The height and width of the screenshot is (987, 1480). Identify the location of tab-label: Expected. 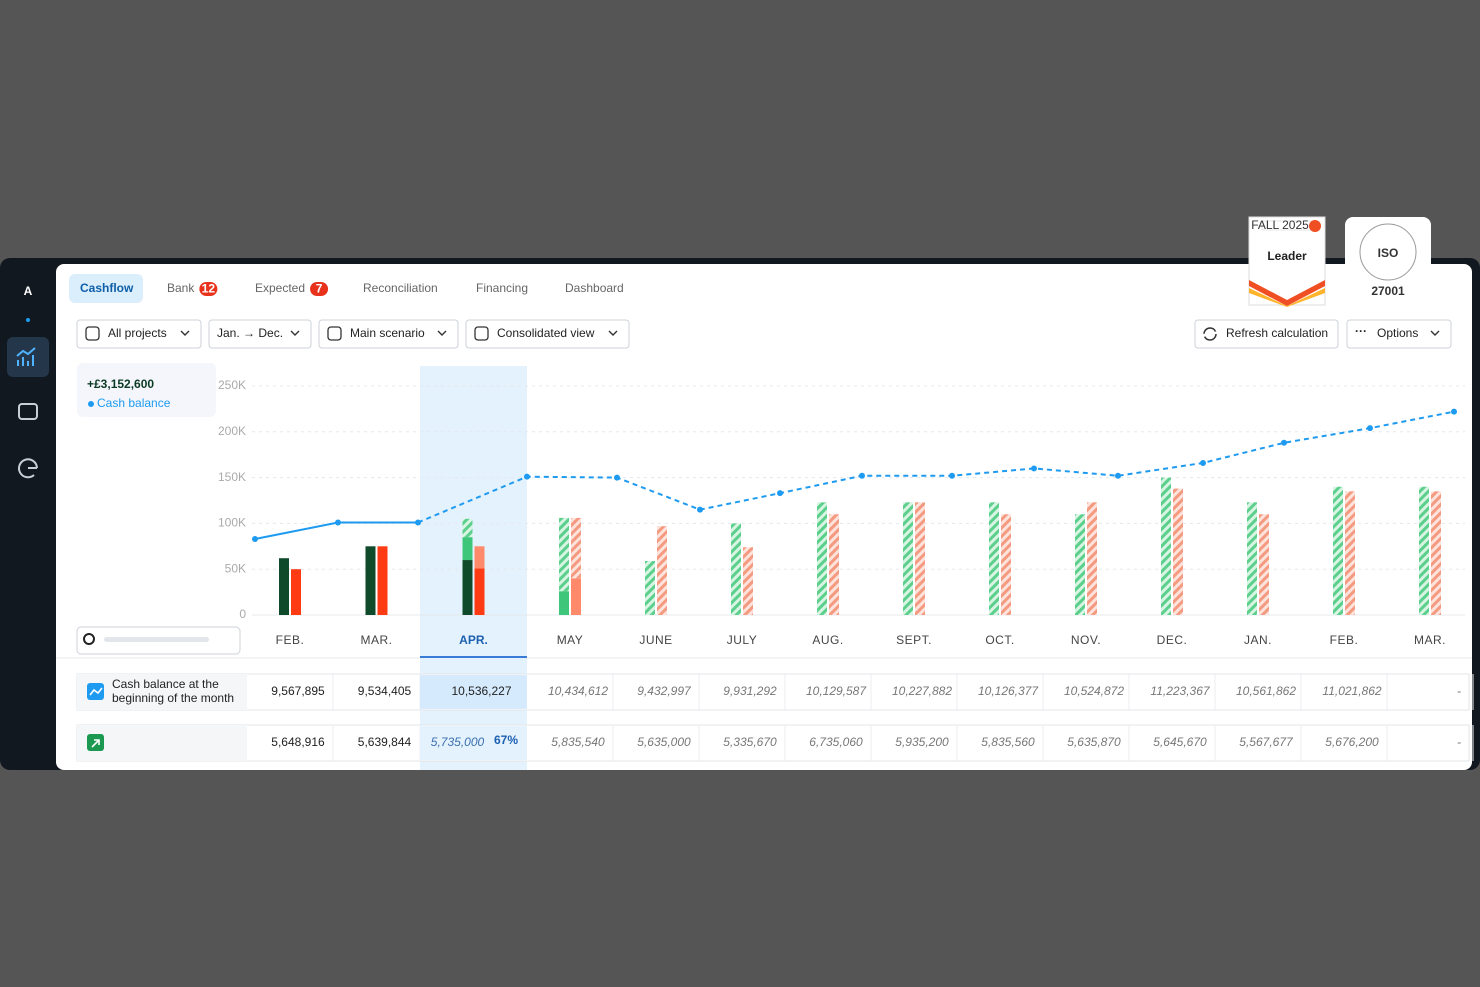
(280, 288).